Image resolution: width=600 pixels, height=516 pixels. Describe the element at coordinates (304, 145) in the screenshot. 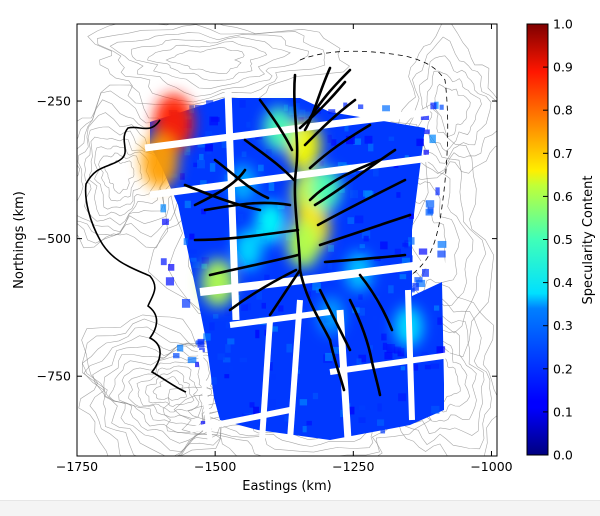

I see `specularity-patch` at that location.